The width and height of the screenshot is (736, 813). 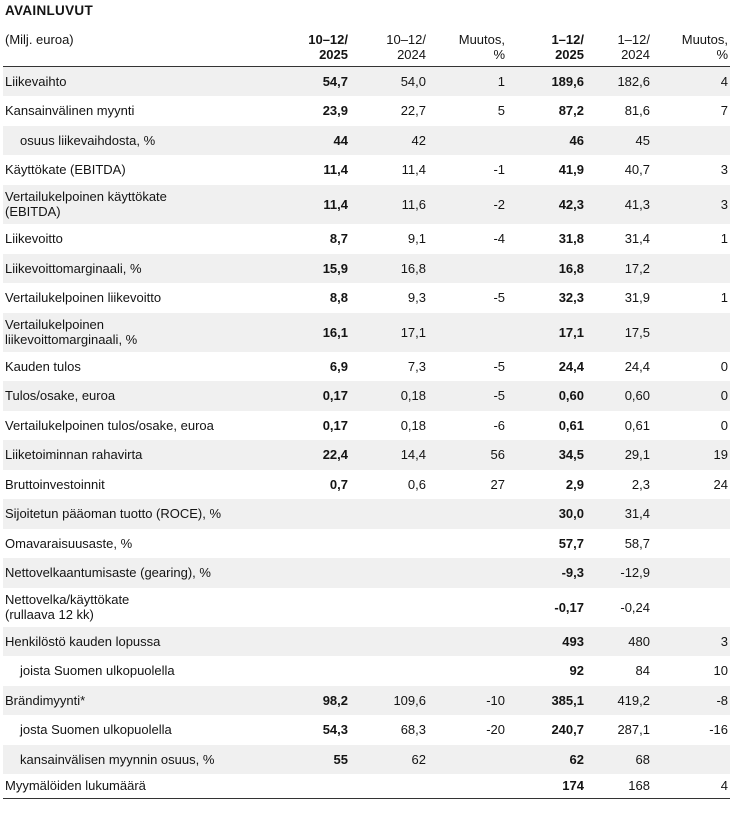 I want to click on value-q4-2025: 98,2, so click(x=316, y=700).